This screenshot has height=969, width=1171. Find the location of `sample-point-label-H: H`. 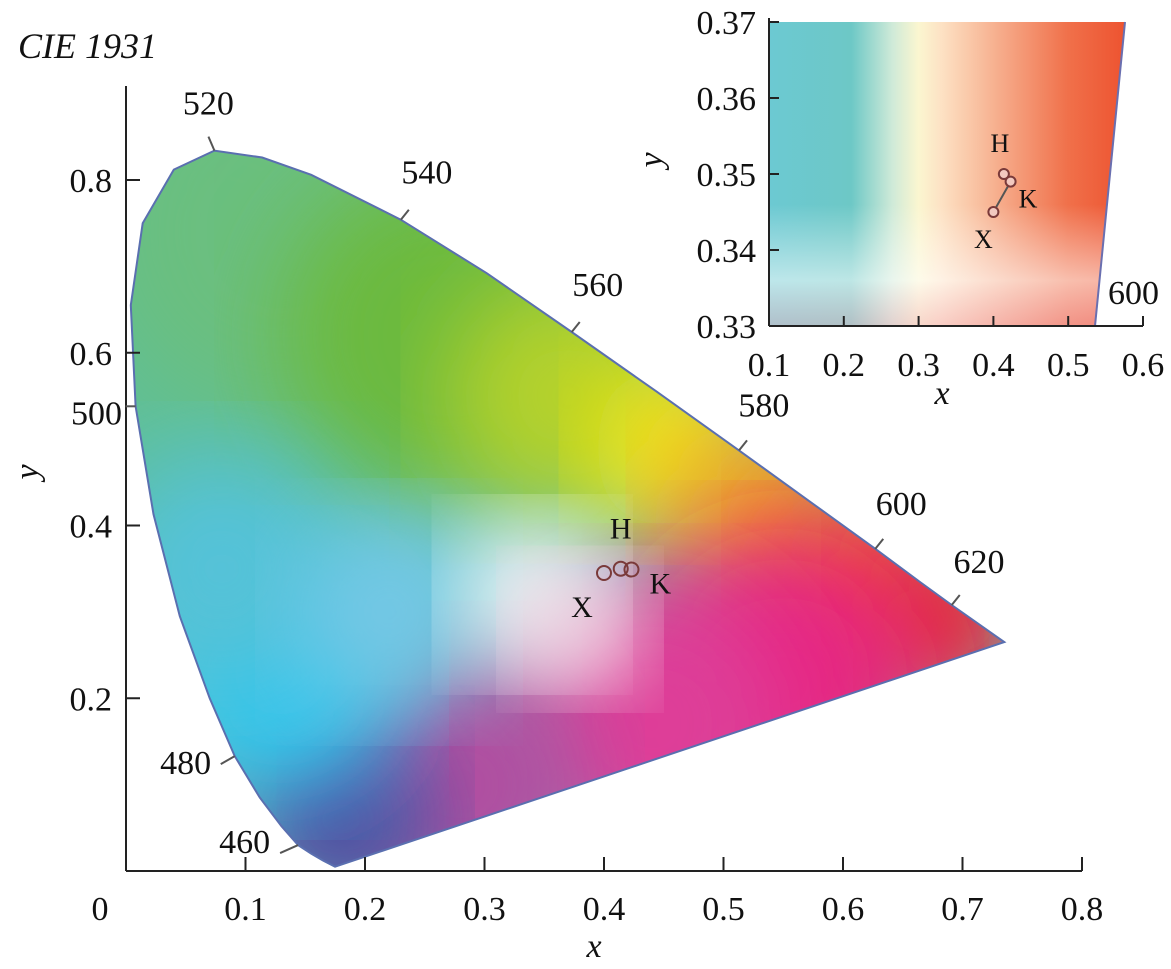

sample-point-label-H: H is located at coordinates (621, 529).